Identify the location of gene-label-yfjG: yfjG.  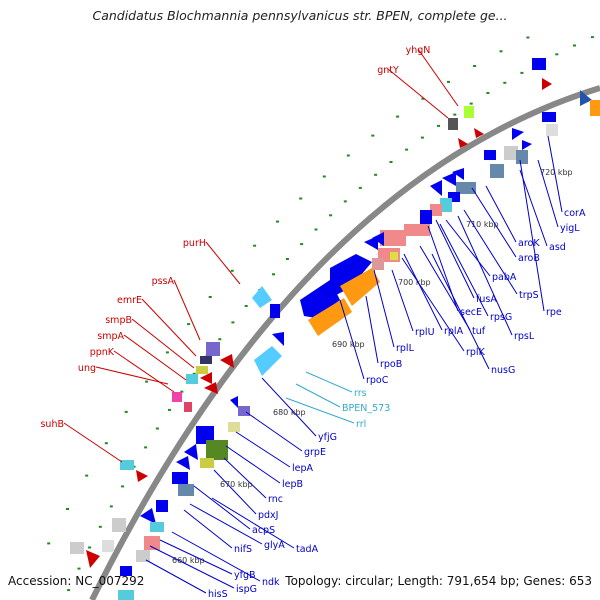
(327, 437).